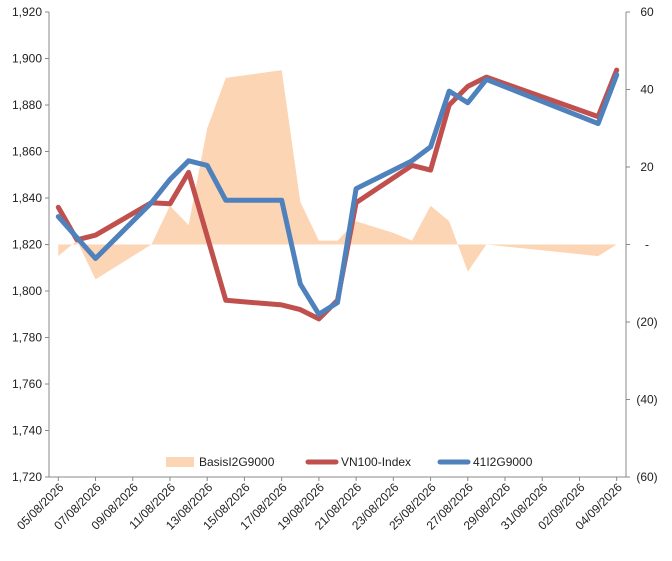 This screenshot has height=561, width=672. What do you see at coordinates (27, 384) in the screenshot?
I see `left-y-tick-label: 1,760` at bounding box center [27, 384].